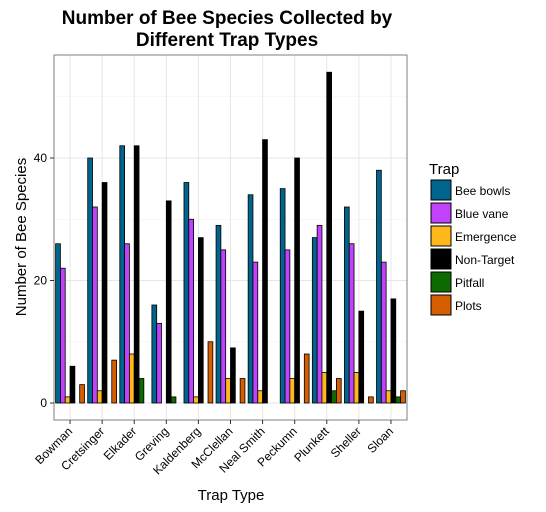  What do you see at coordinates (200, 320) in the screenshot?
I see `bar-non-target-kaldenberg` at bounding box center [200, 320].